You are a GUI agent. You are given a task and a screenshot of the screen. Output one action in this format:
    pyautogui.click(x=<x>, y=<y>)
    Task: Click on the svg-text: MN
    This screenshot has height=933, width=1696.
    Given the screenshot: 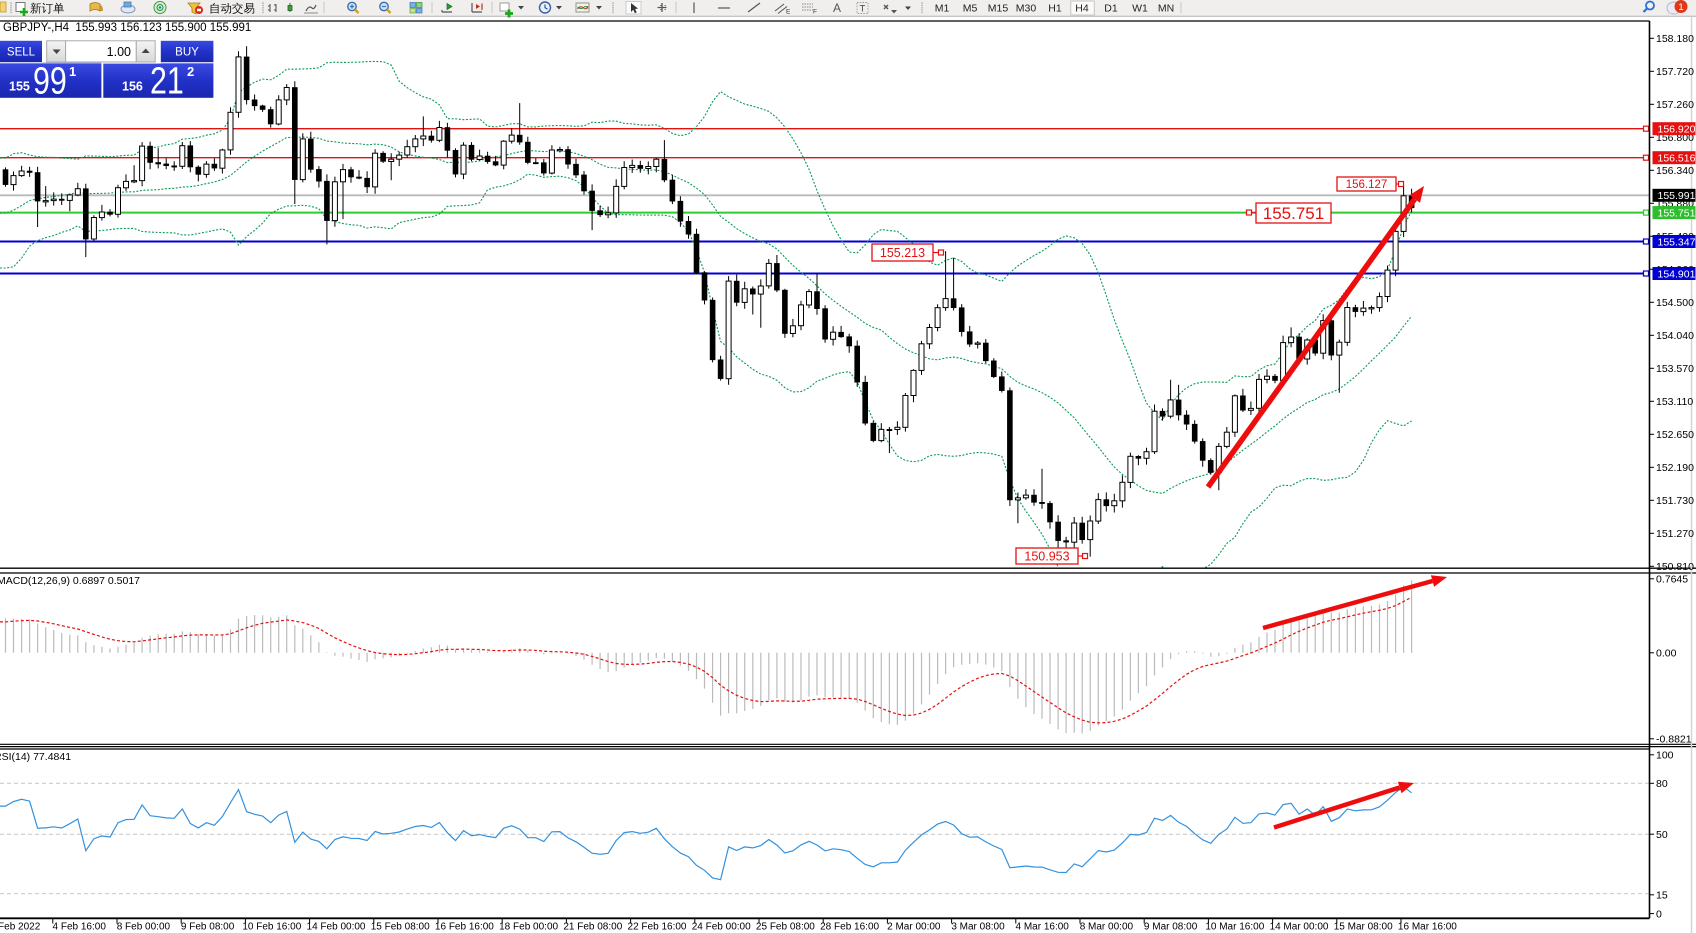 What is the action you would take?
    pyautogui.click(x=1166, y=9)
    